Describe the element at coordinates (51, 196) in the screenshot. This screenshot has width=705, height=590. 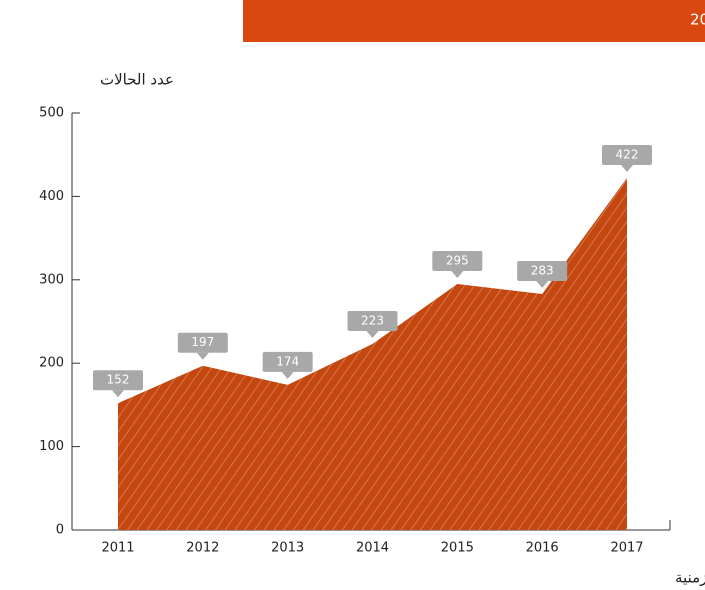
I see `y-tick-label: 400` at that location.